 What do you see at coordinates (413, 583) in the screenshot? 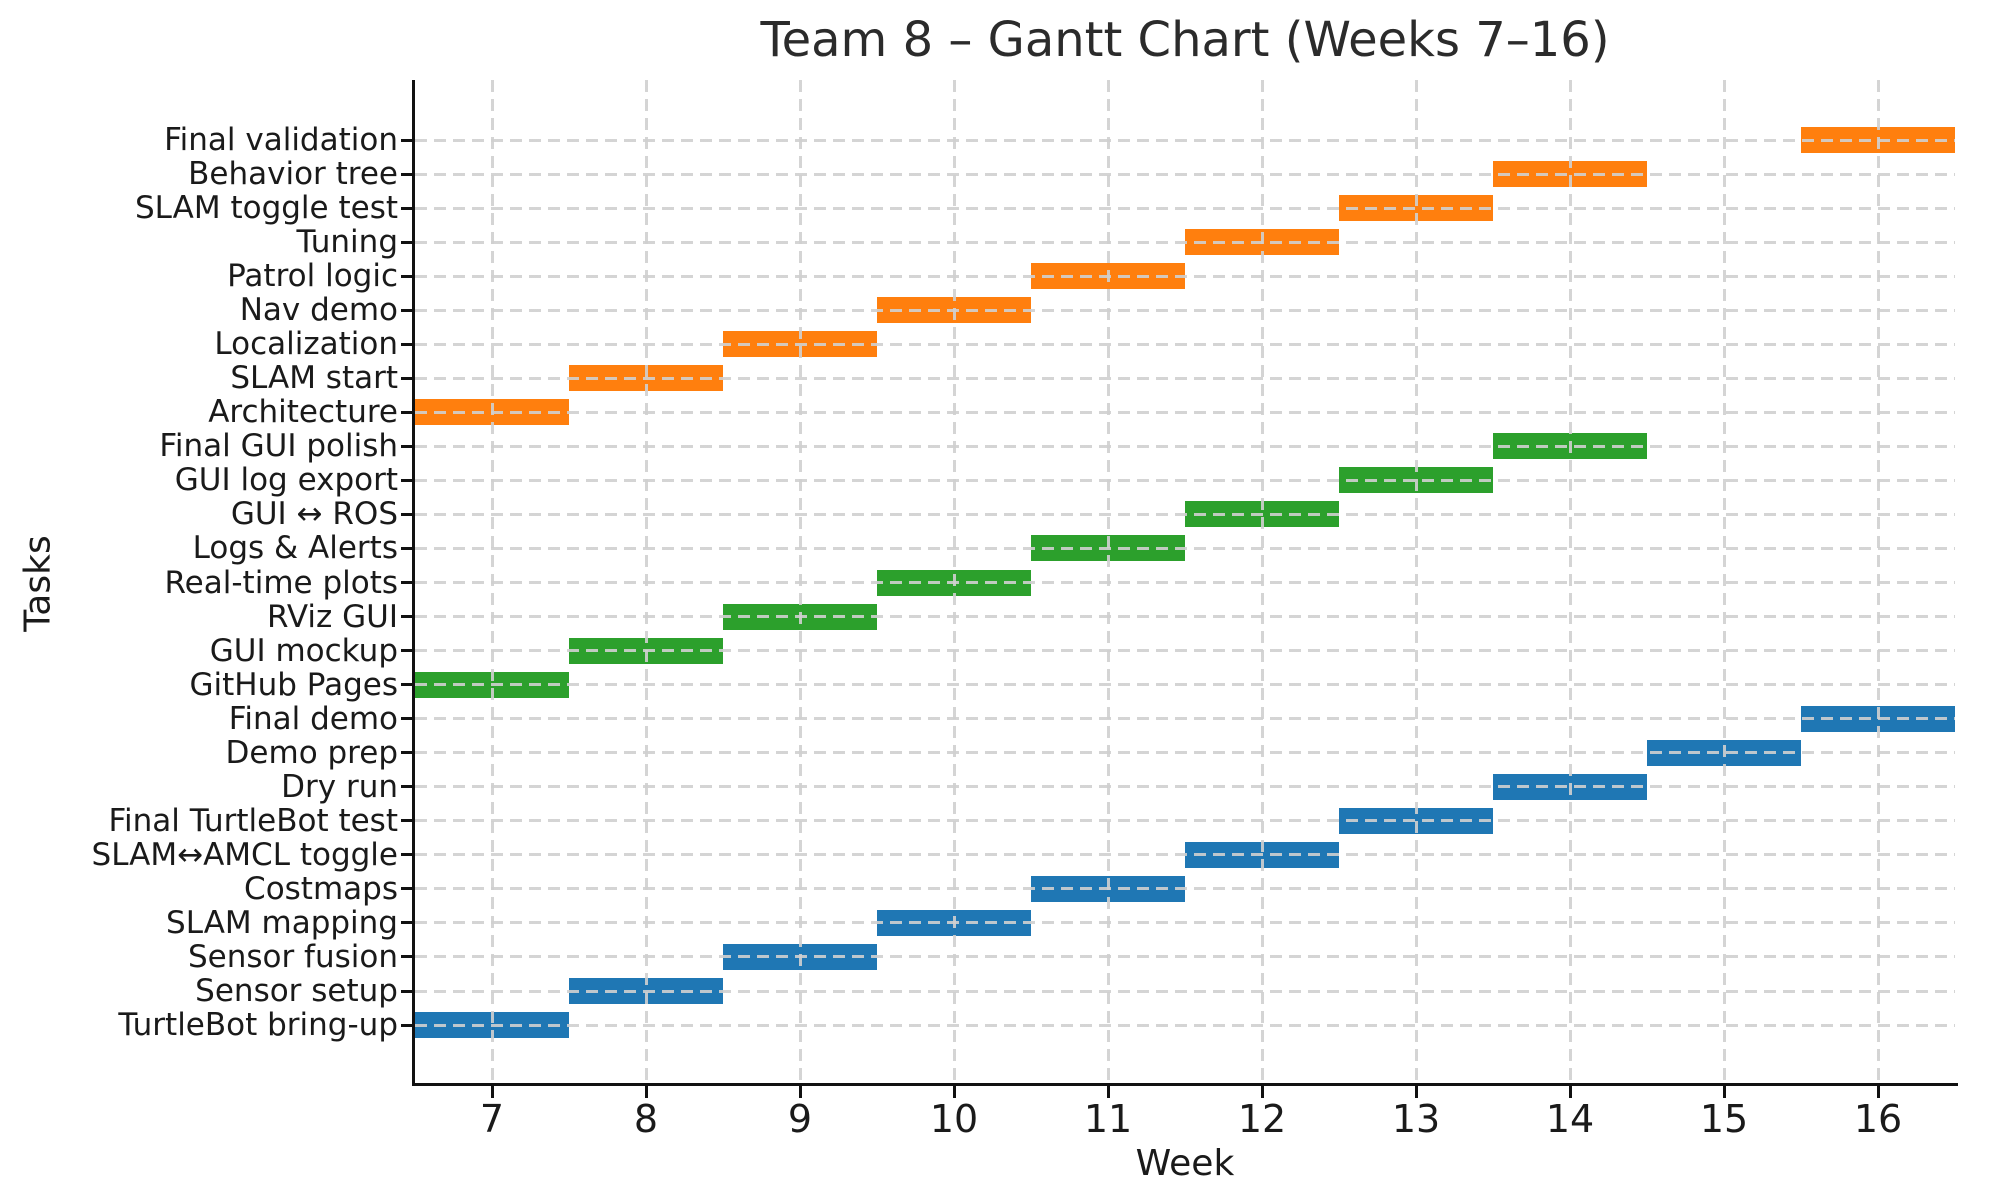
I see `y-axis-spine` at bounding box center [413, 583].